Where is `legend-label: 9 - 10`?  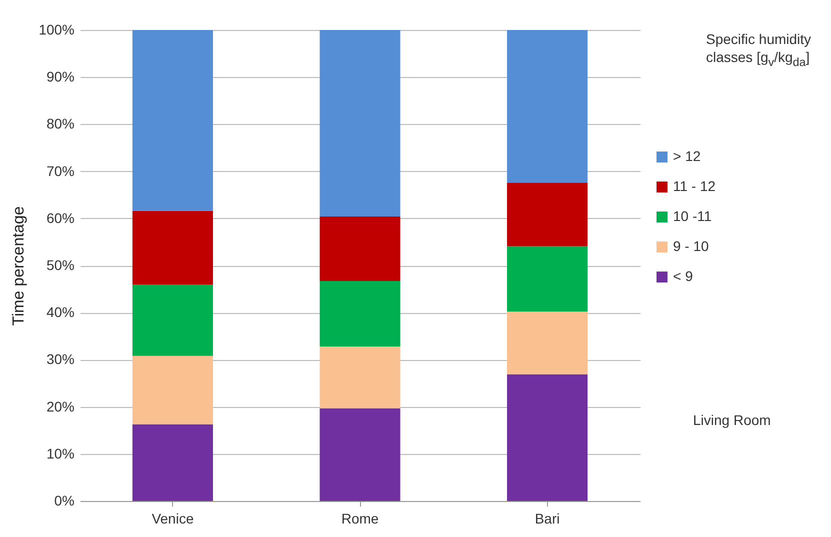
legend-label: 9 - 10 is located at coordinates (691, 246).